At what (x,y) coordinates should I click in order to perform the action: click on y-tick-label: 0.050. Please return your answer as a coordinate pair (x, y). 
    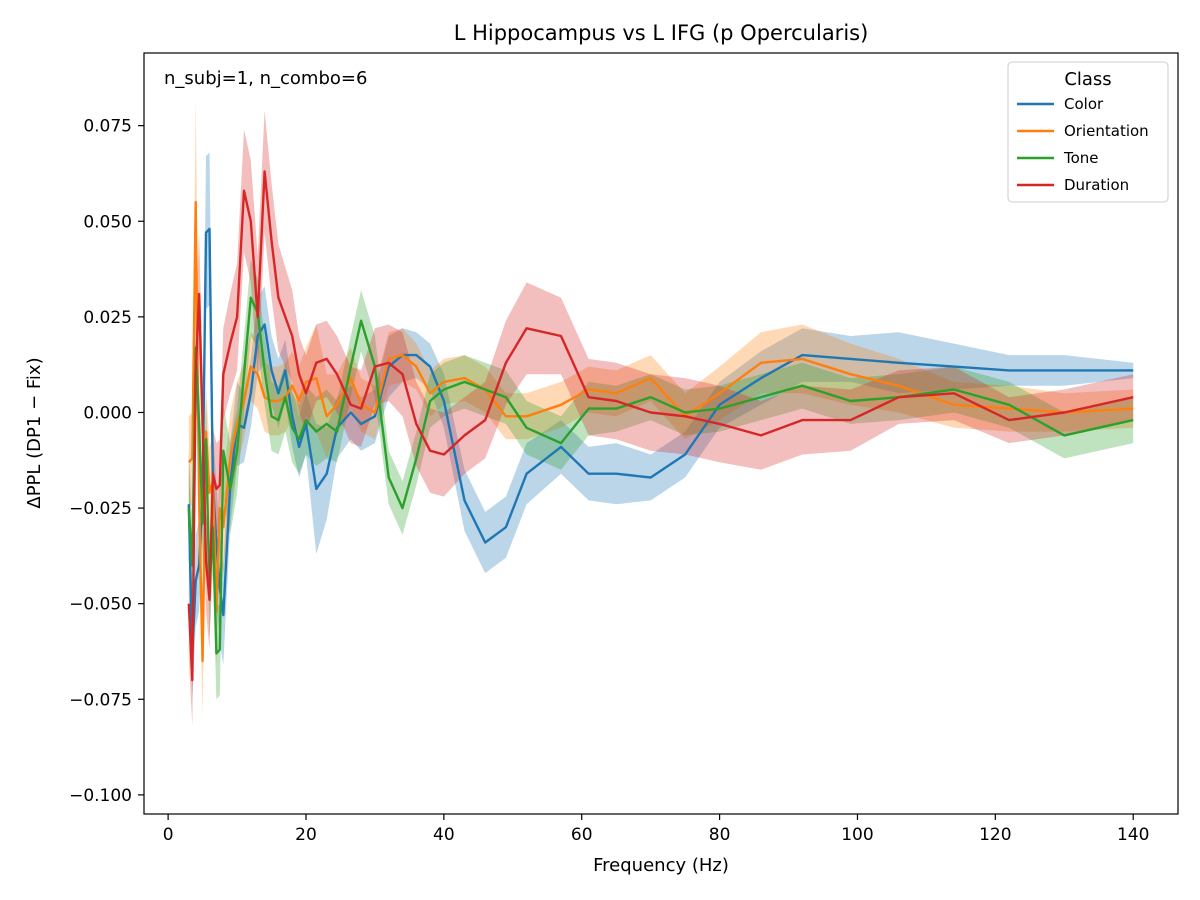
    Looking at the image, I should click on (107, 222).